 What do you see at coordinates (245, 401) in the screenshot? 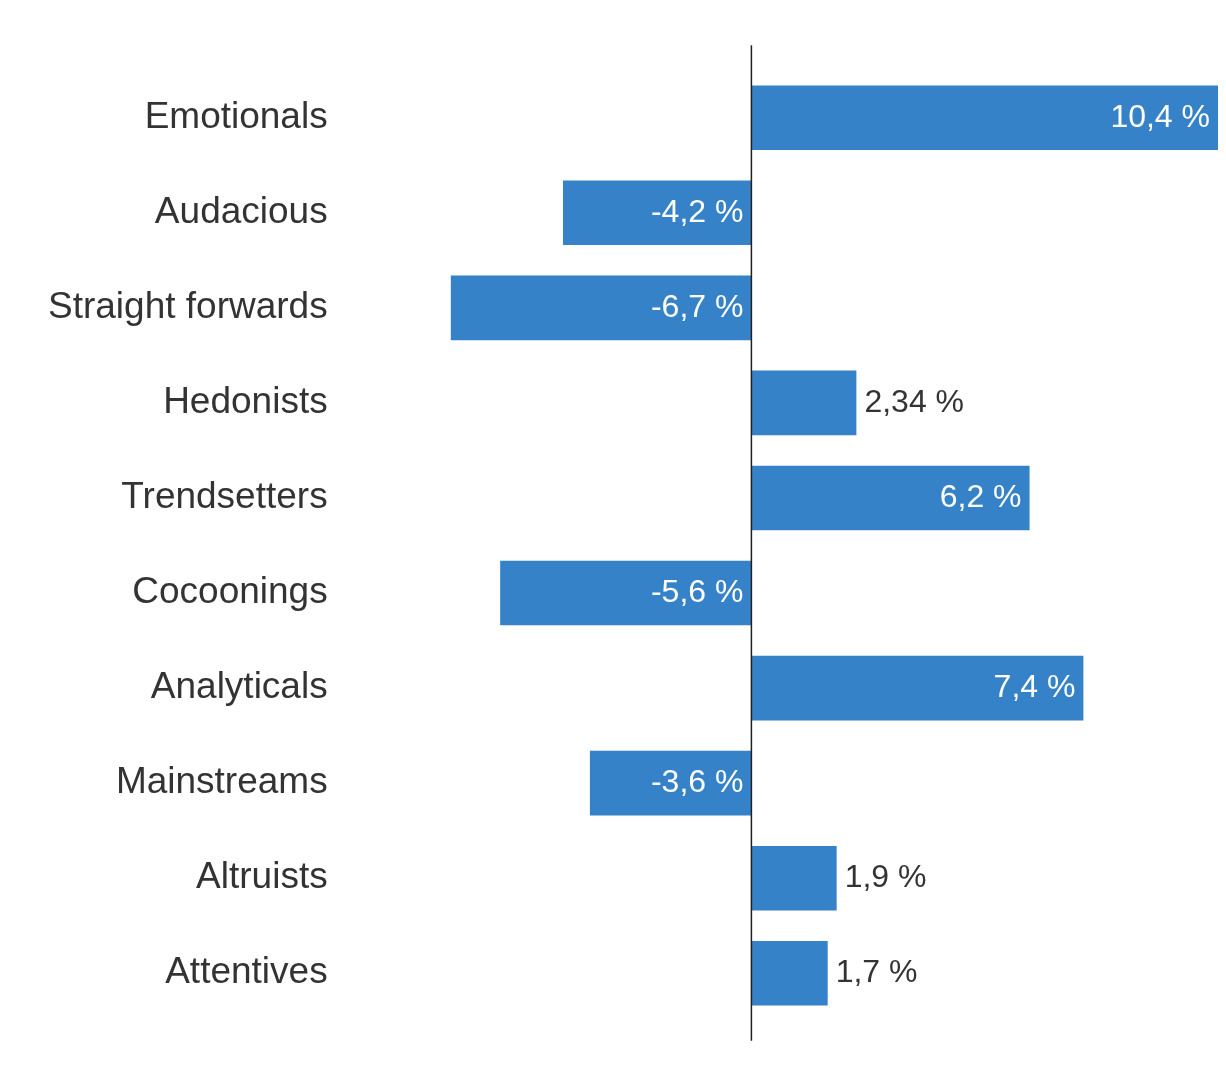
I see `y-tick-label: Hedonists` at bounding box center [245, 401].